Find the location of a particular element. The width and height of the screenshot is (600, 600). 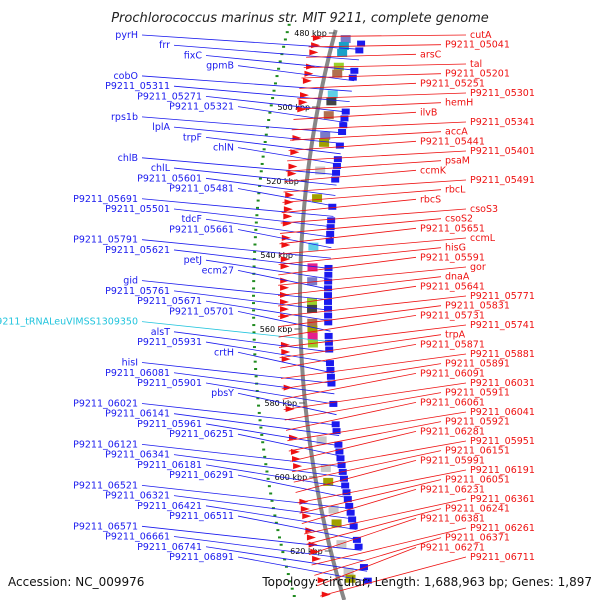

gene-label: P9211_05501 is located at coordinates (137, 209).